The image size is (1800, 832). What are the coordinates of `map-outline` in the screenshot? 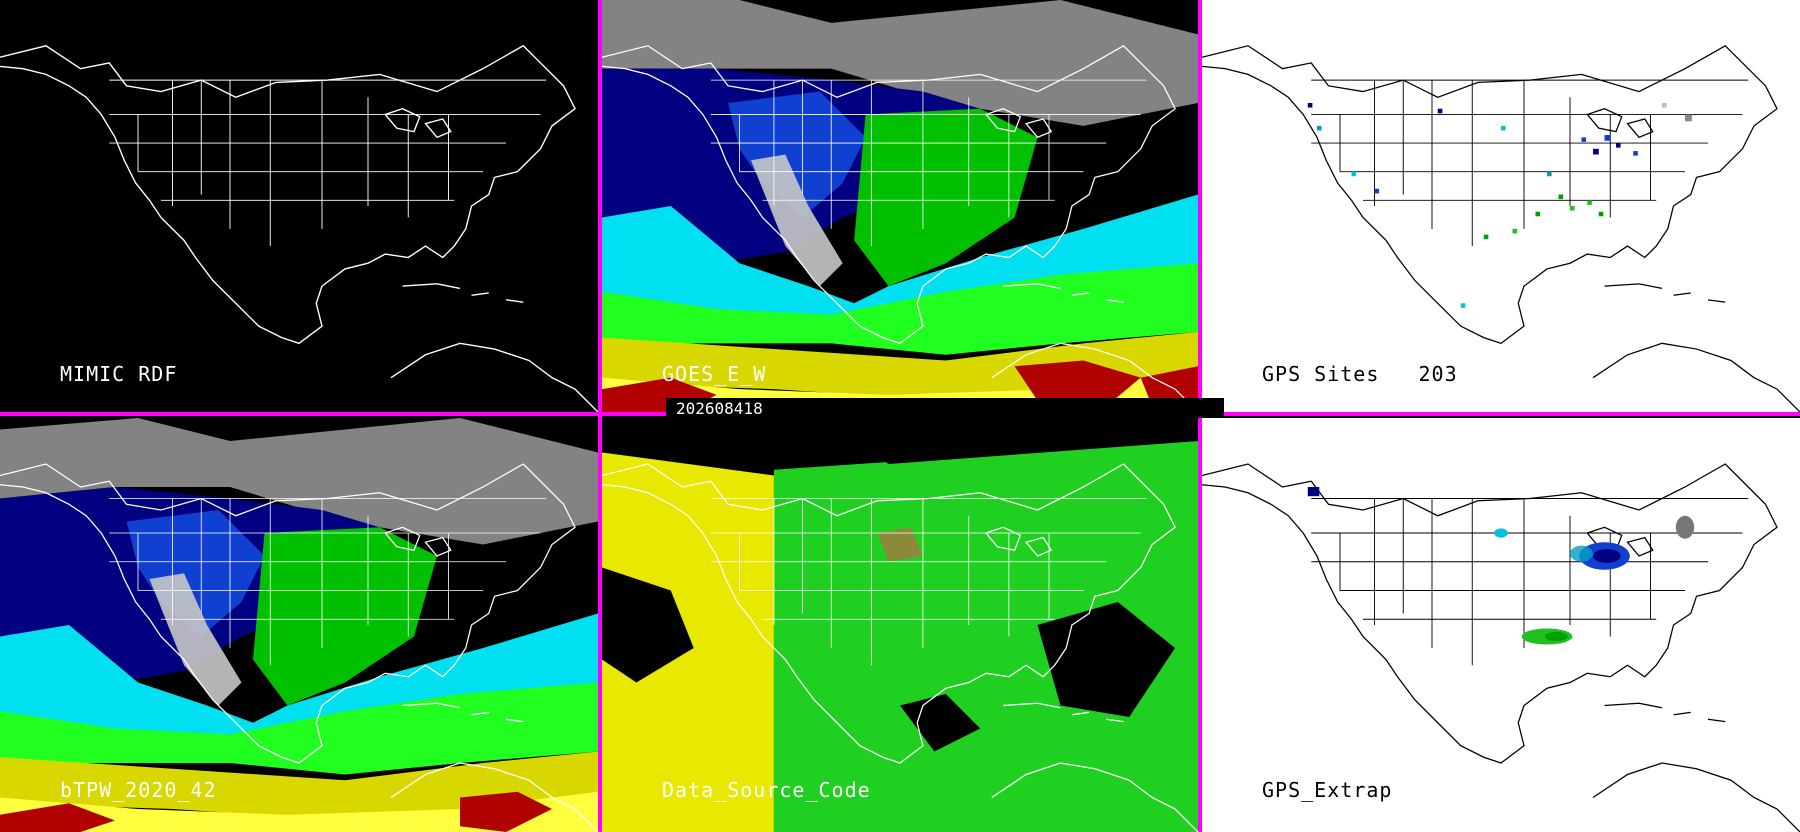 It's located at (299, 228).